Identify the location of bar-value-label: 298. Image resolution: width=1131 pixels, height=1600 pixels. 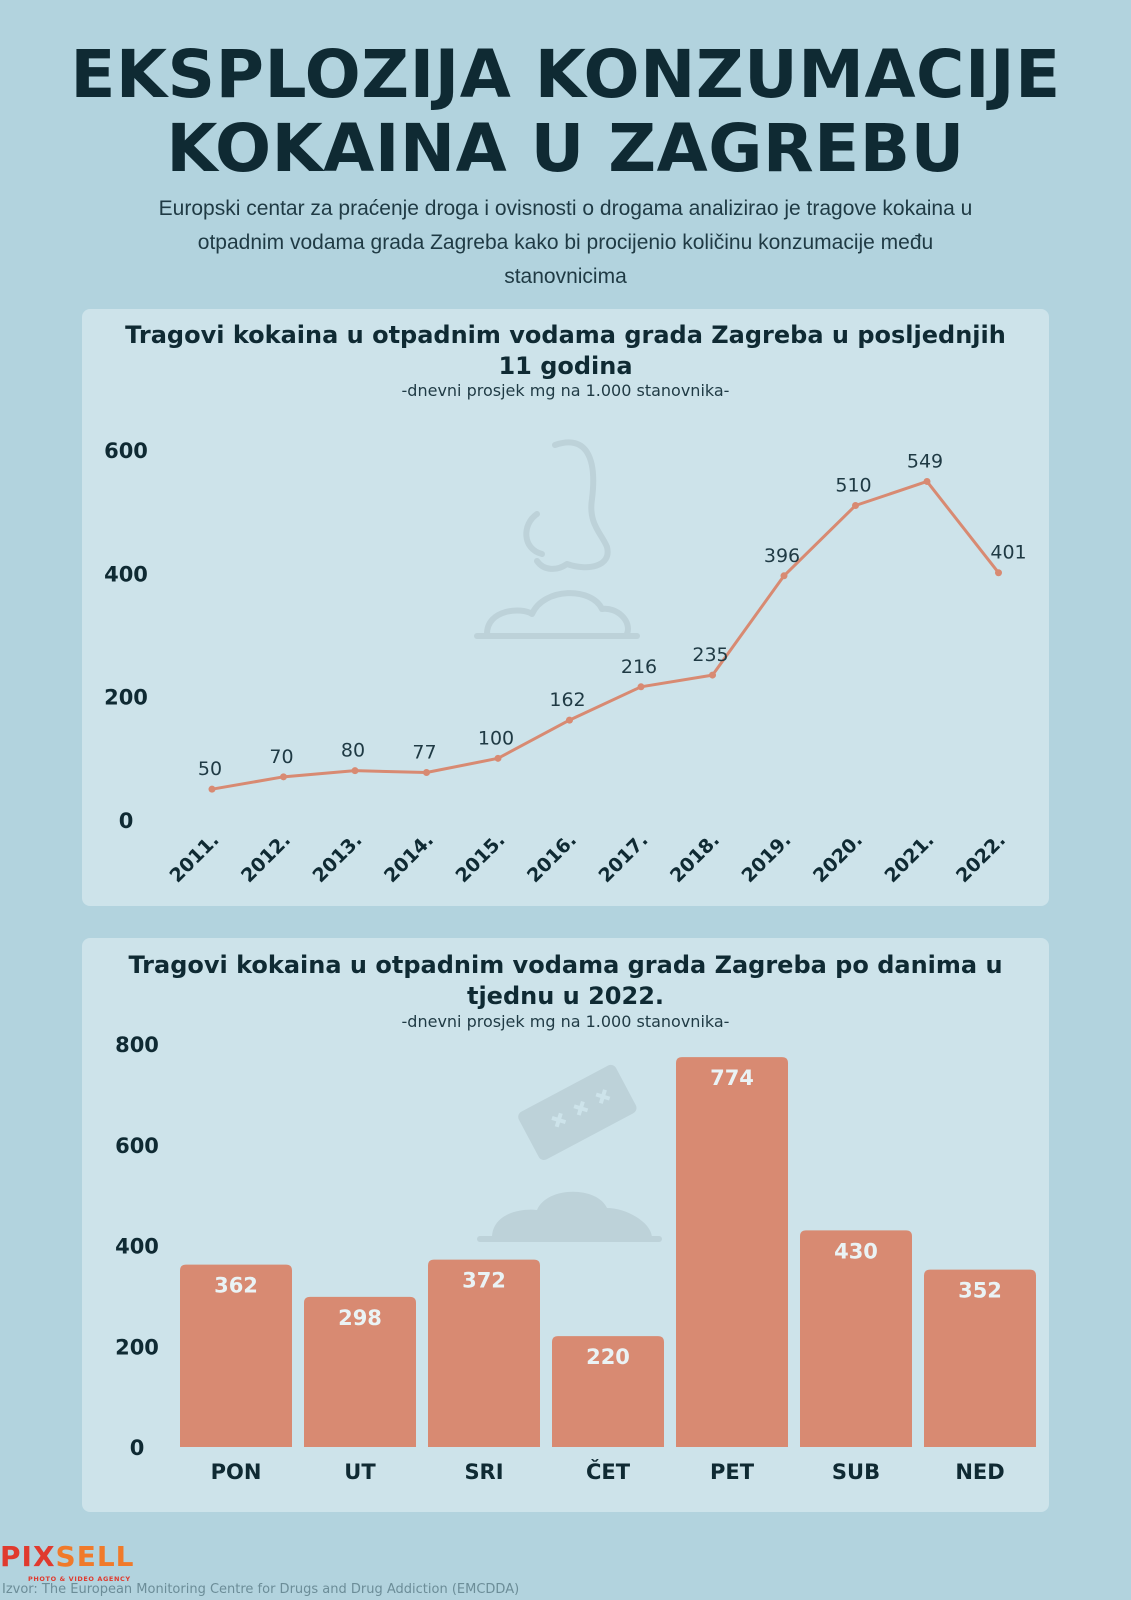
(360, 1318).